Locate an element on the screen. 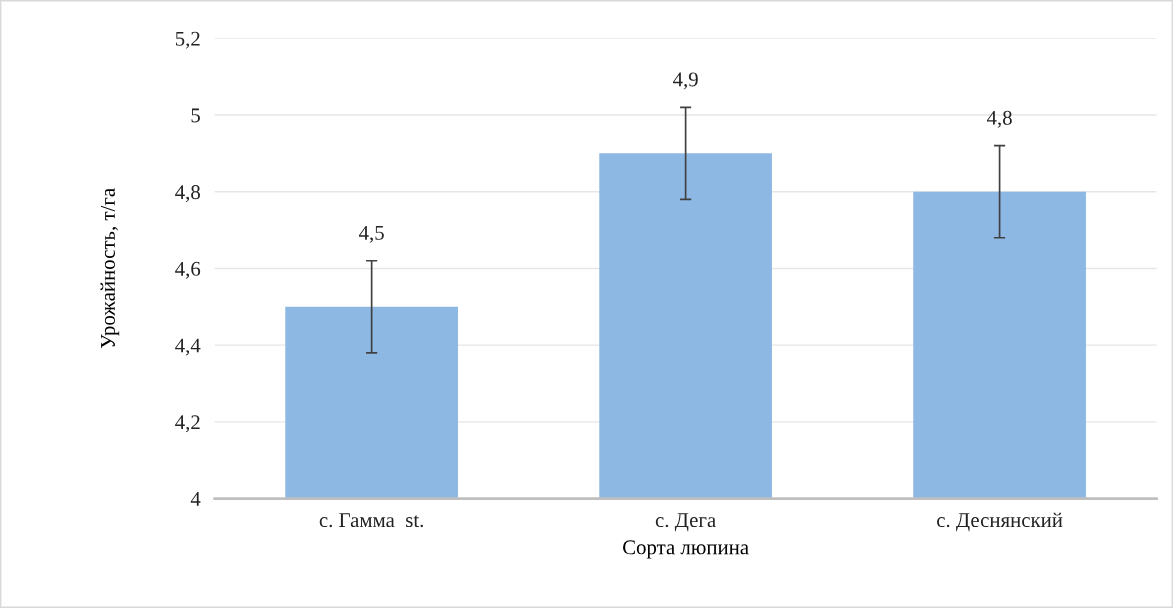 The image size is (1173, 608). data-label: 4,8 is located at coordinates (999, 119).